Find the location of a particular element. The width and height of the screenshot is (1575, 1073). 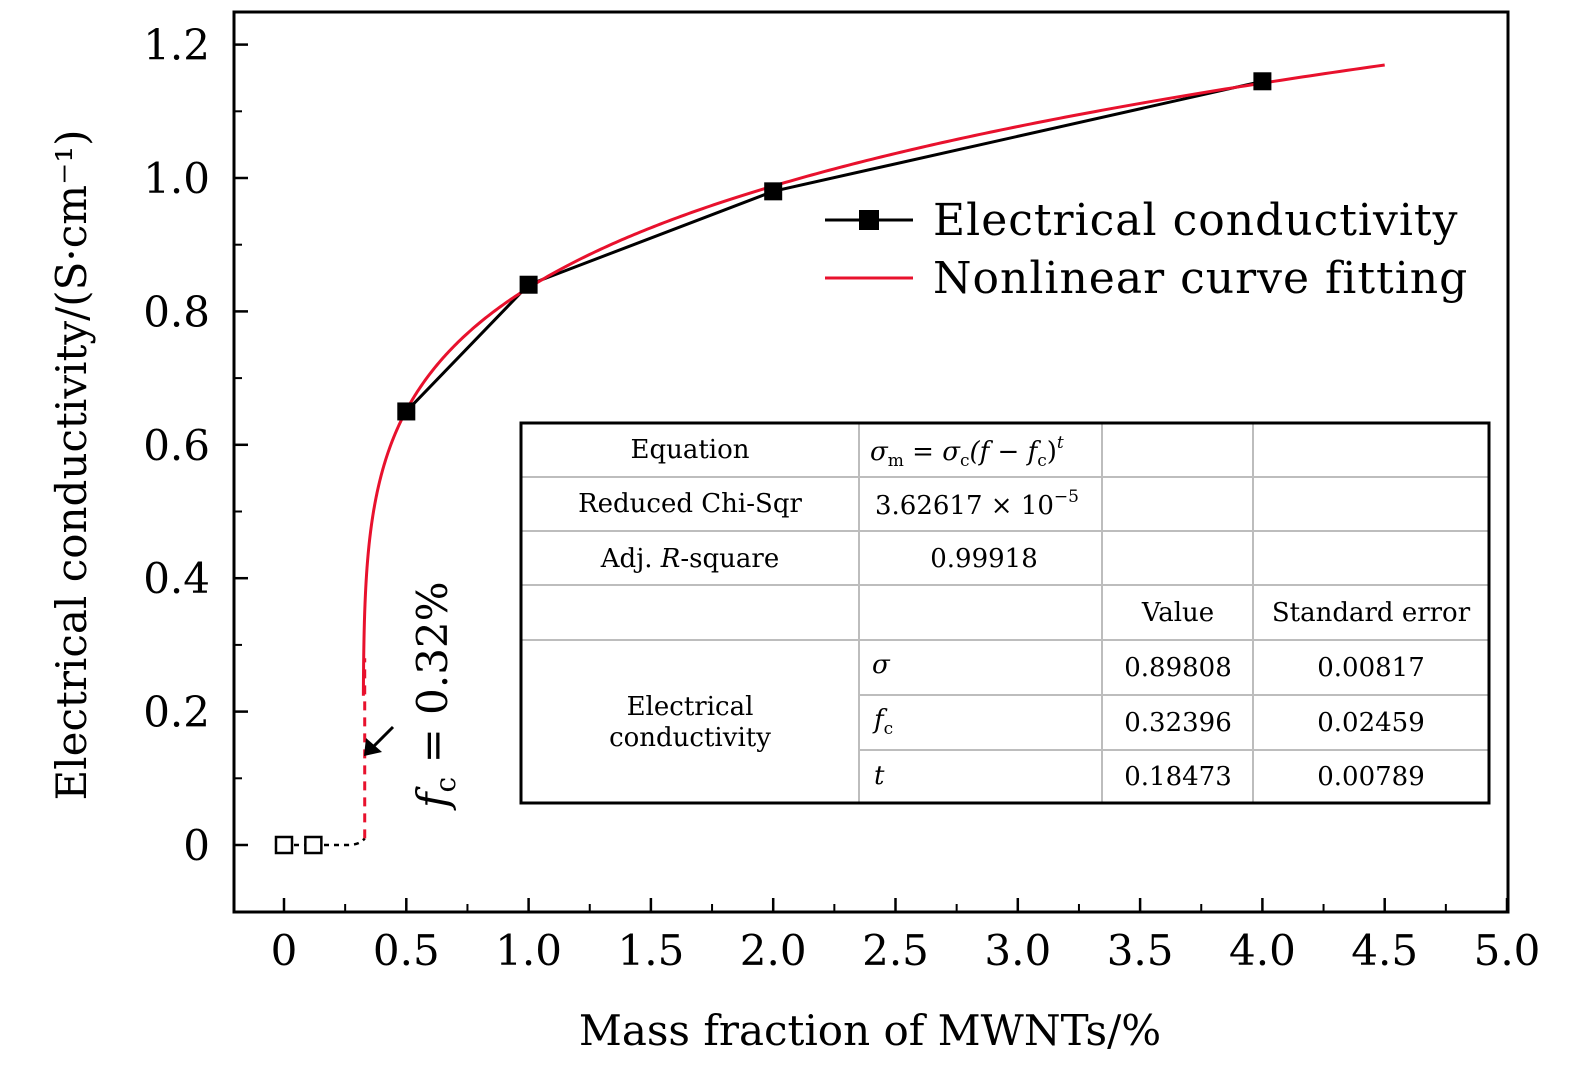

param-t: t is located at coordinates (879, 776).